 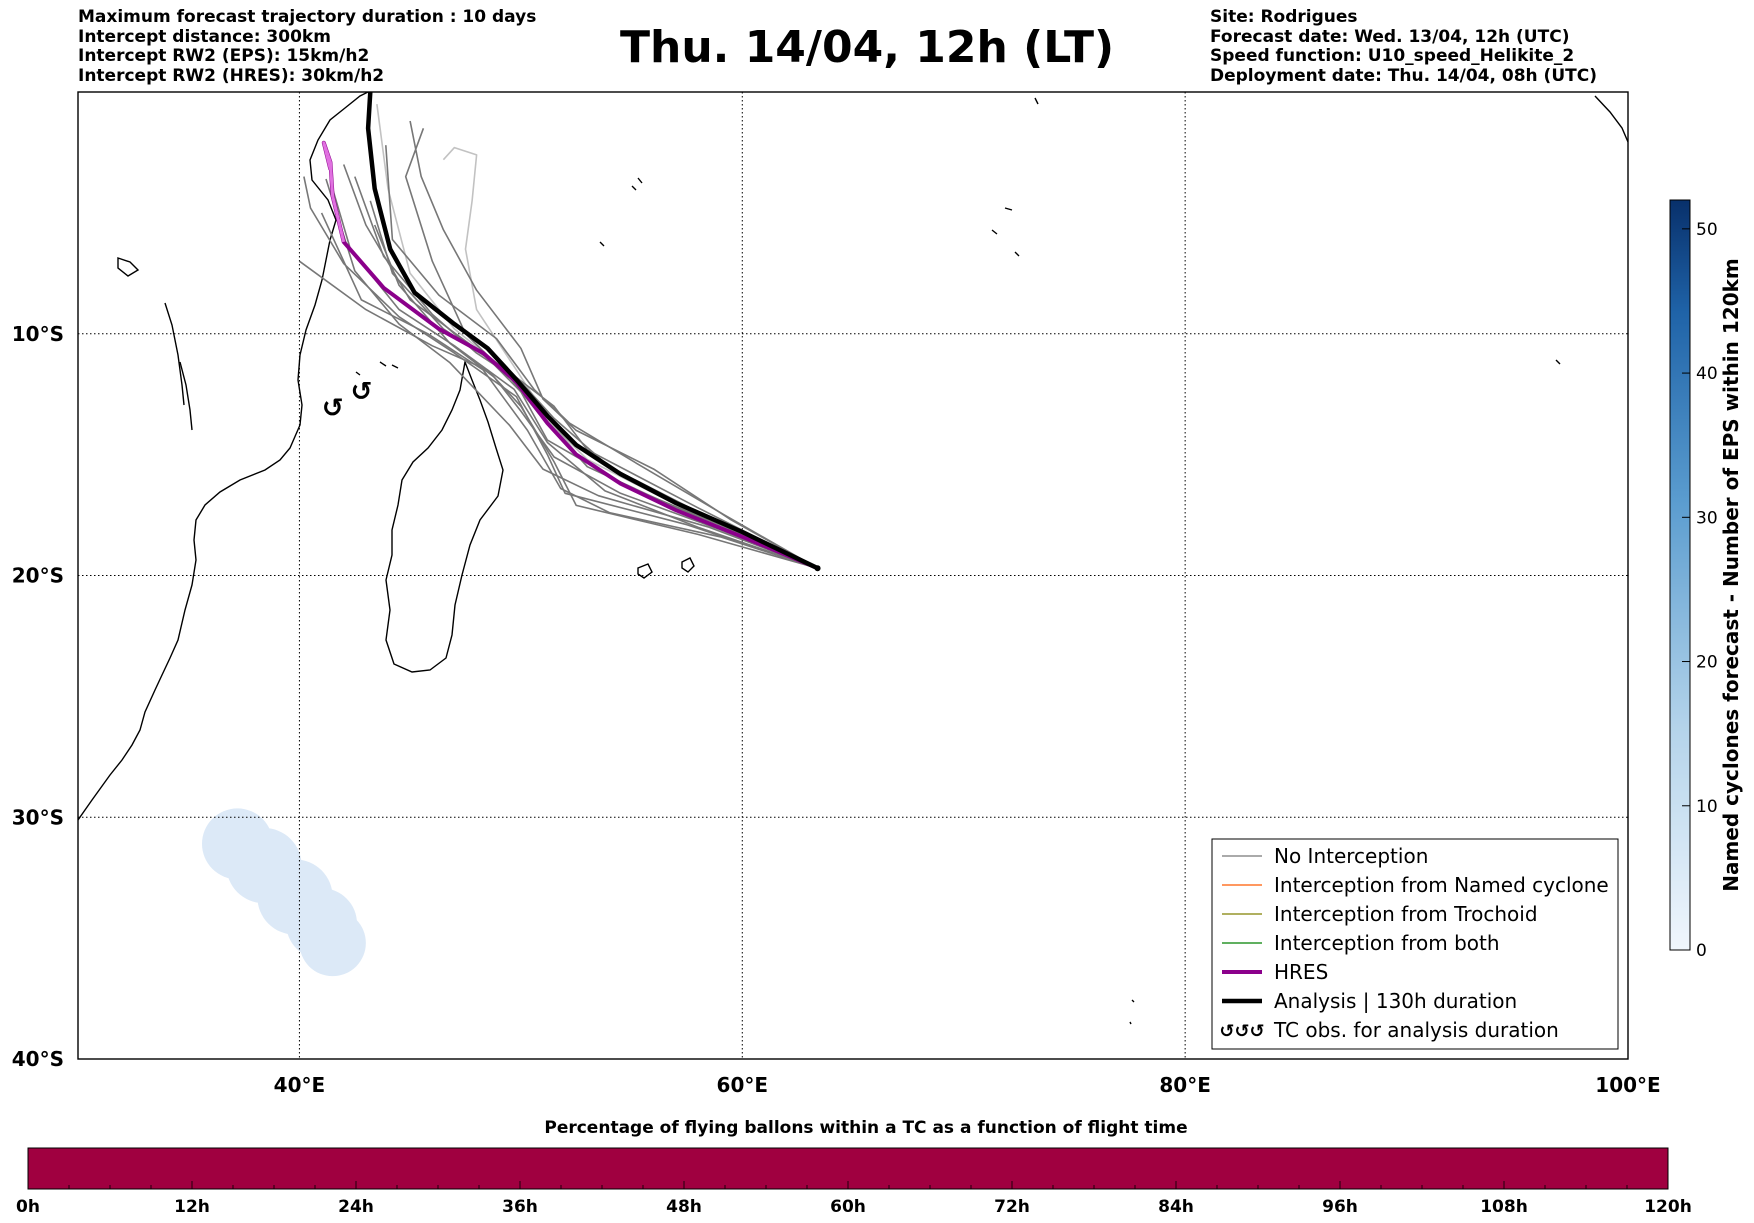 What do you see at coordinates (38, 576) in the screenshot?
I see `y-tick-label-1: 20°S` at bounding box center [38, 576].